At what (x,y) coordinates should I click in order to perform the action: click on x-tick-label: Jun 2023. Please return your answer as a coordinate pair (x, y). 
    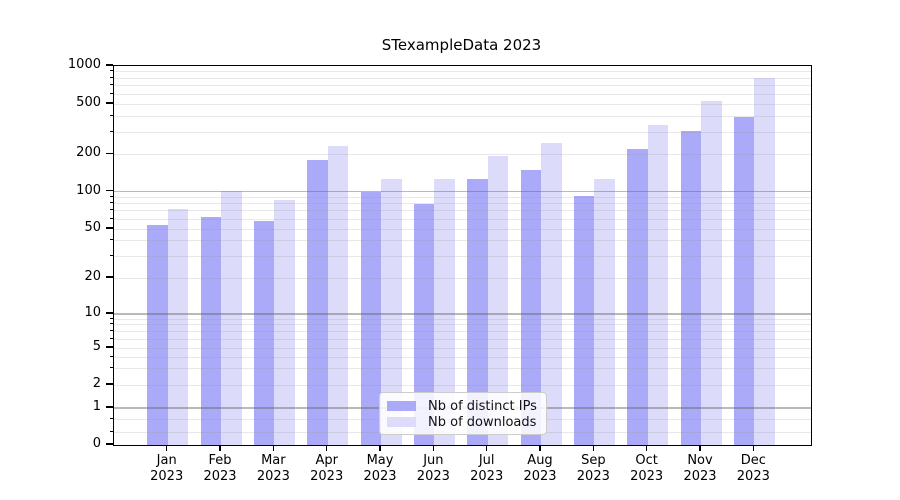
    Looking at the image, I should click on (433, 468).